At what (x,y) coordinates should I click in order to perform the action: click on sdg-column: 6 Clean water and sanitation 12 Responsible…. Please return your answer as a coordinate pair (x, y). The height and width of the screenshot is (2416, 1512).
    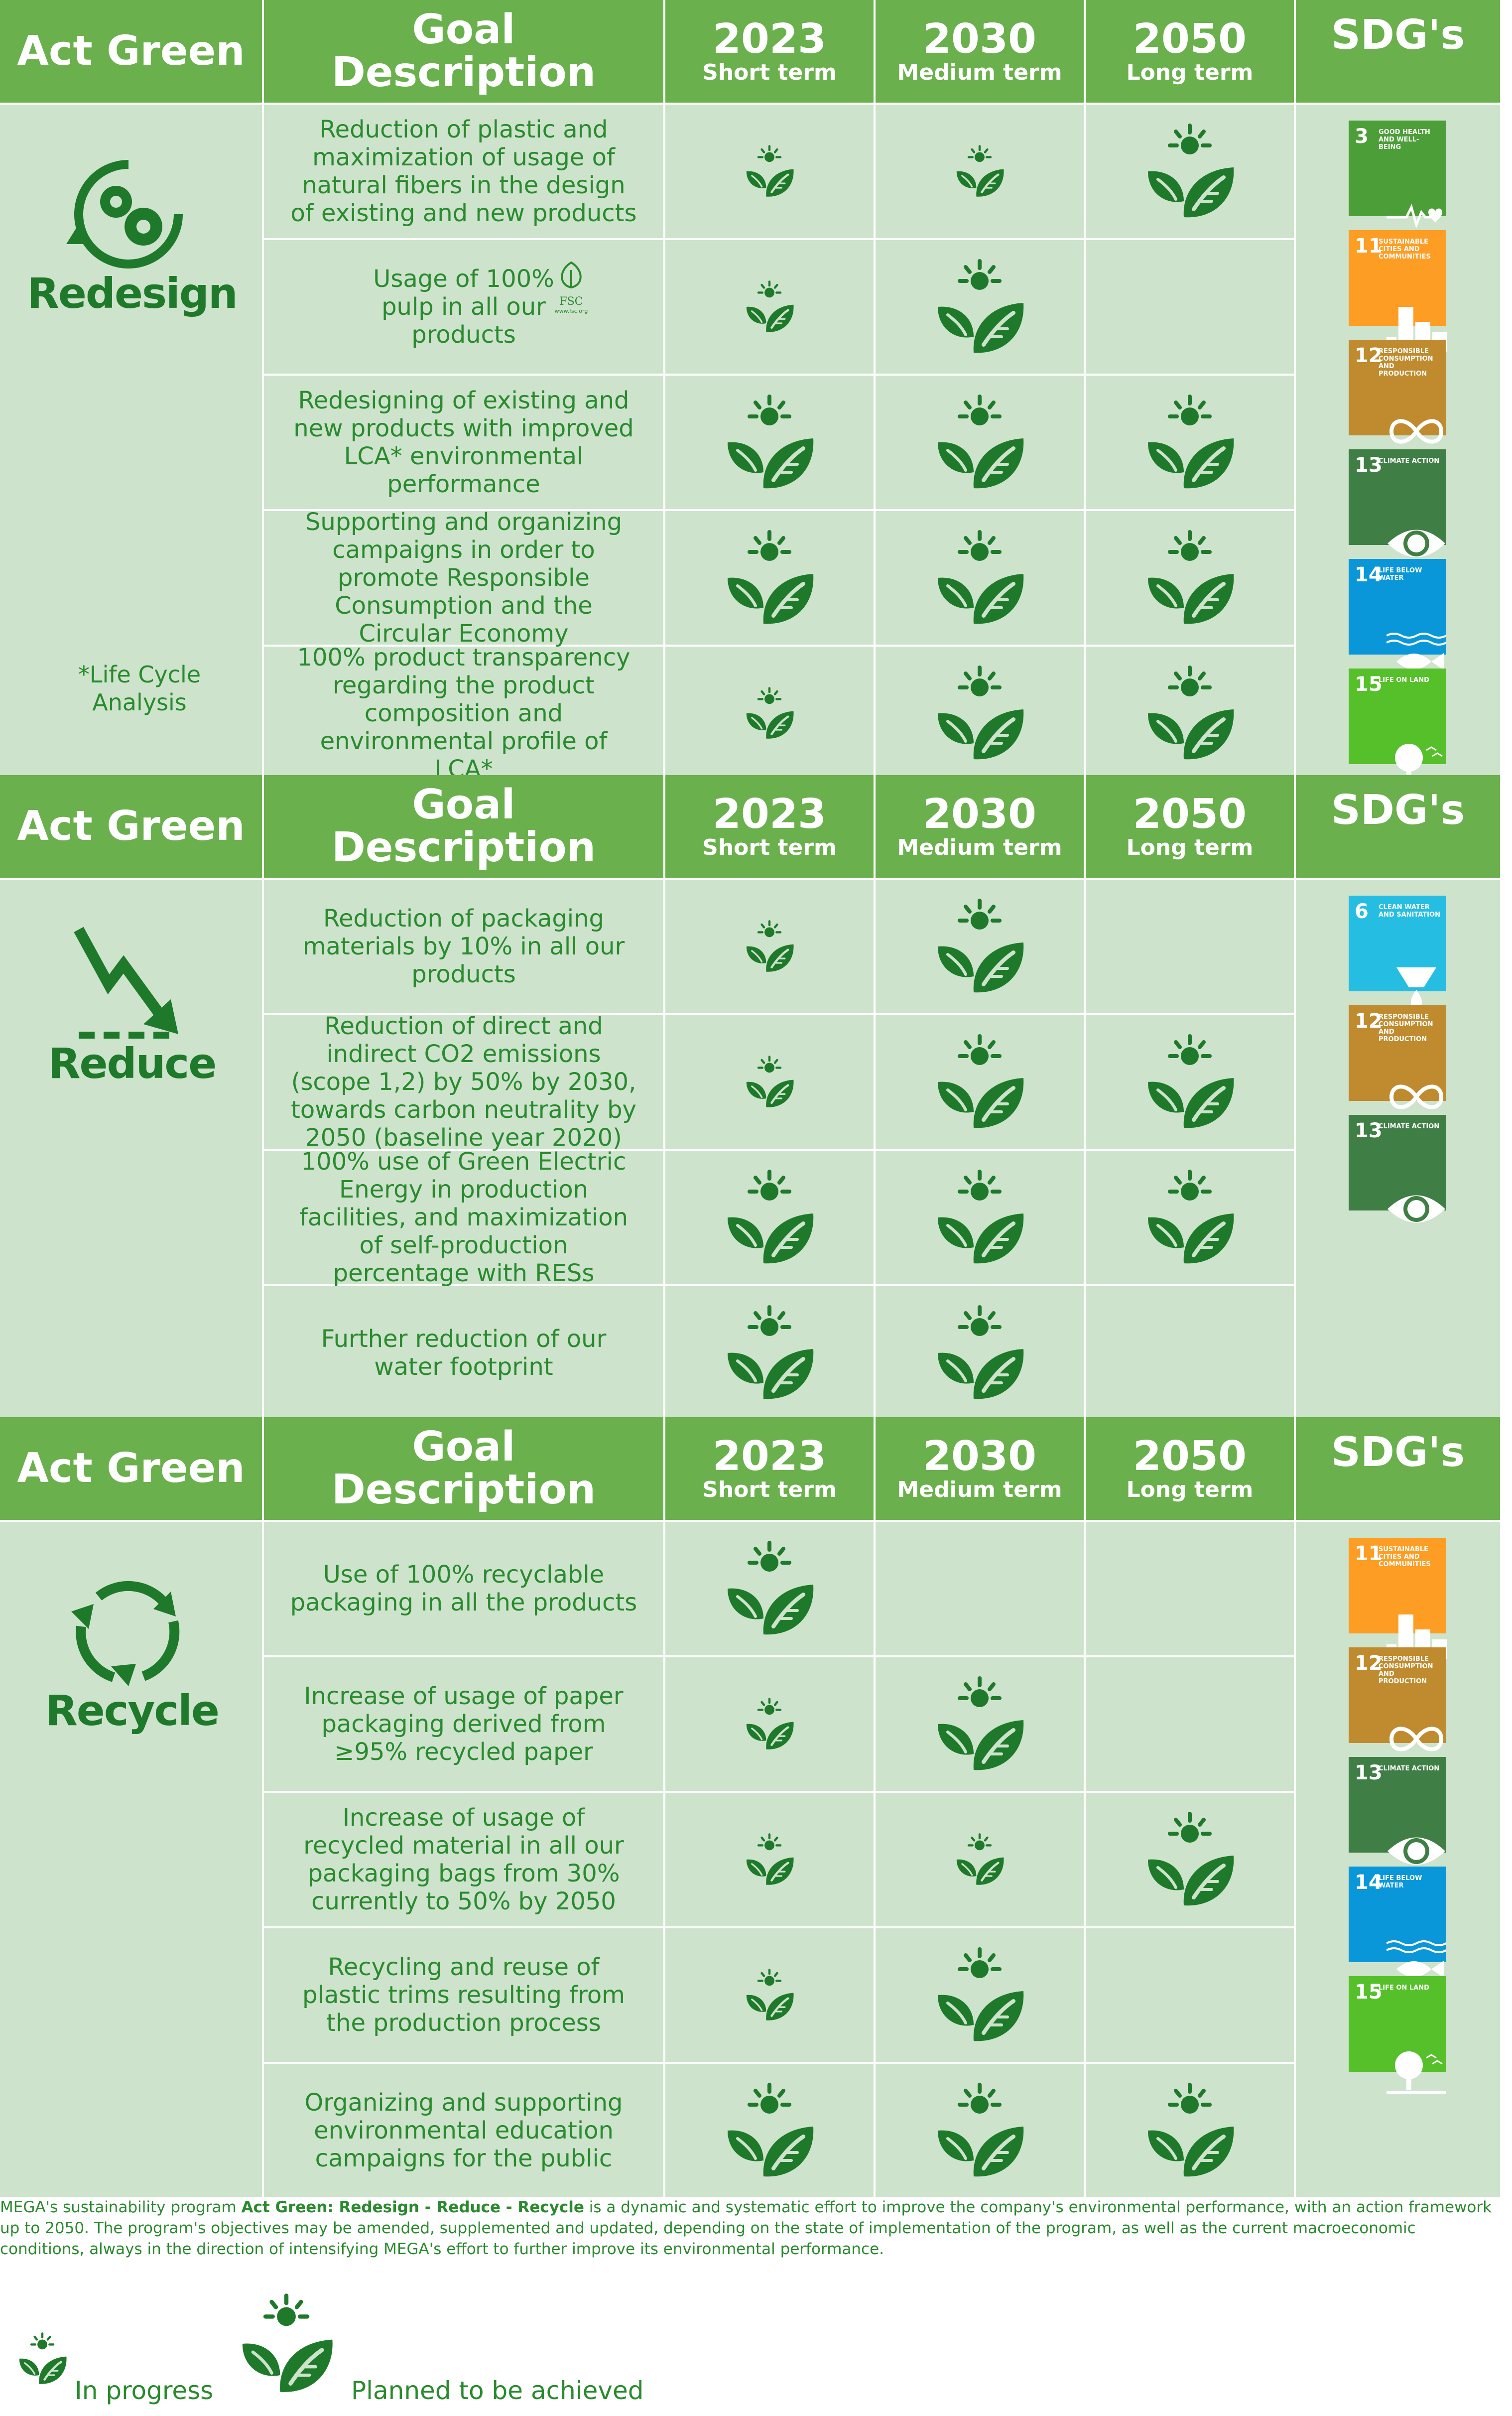
    Looking at the image, I should click on (1398, 1150).